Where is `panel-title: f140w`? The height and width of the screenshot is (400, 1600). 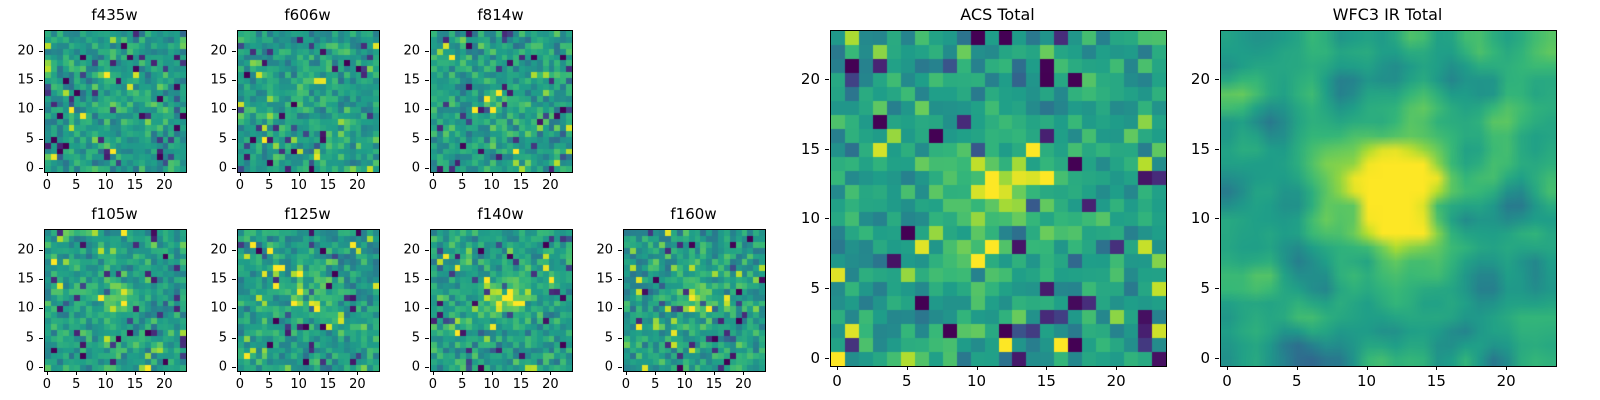
panel-title: f140w is located at coordinates (500, 214).